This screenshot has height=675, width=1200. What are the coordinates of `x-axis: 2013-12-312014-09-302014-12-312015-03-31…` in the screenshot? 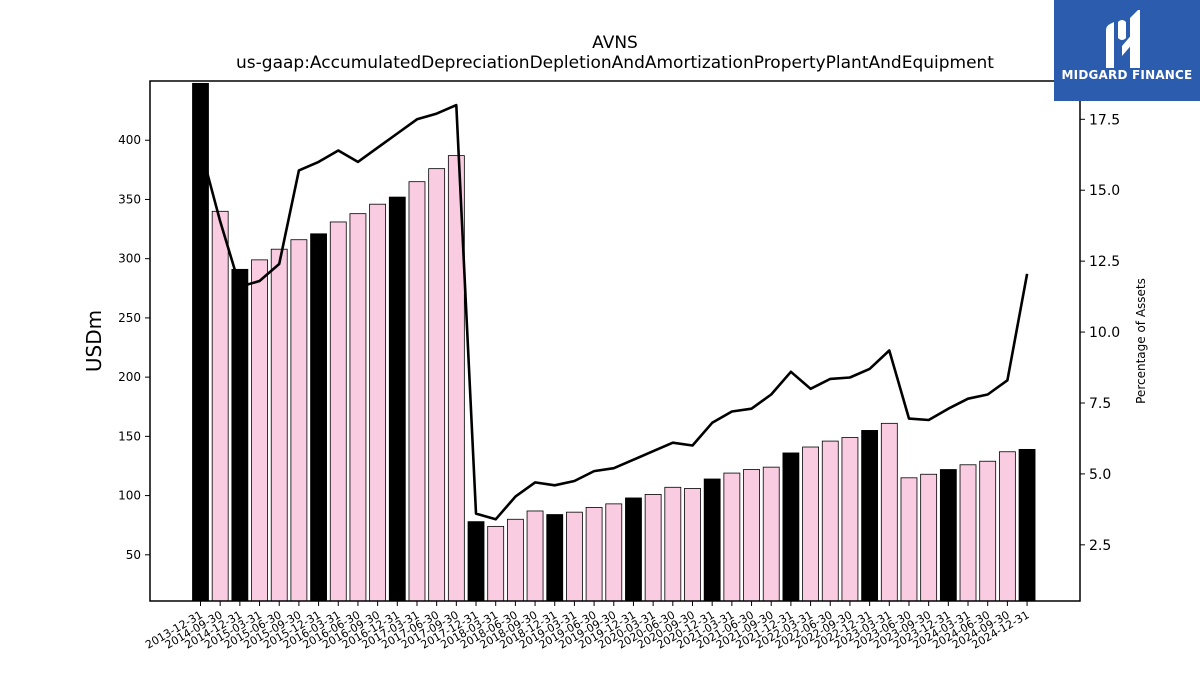 It's located at (587, 626).